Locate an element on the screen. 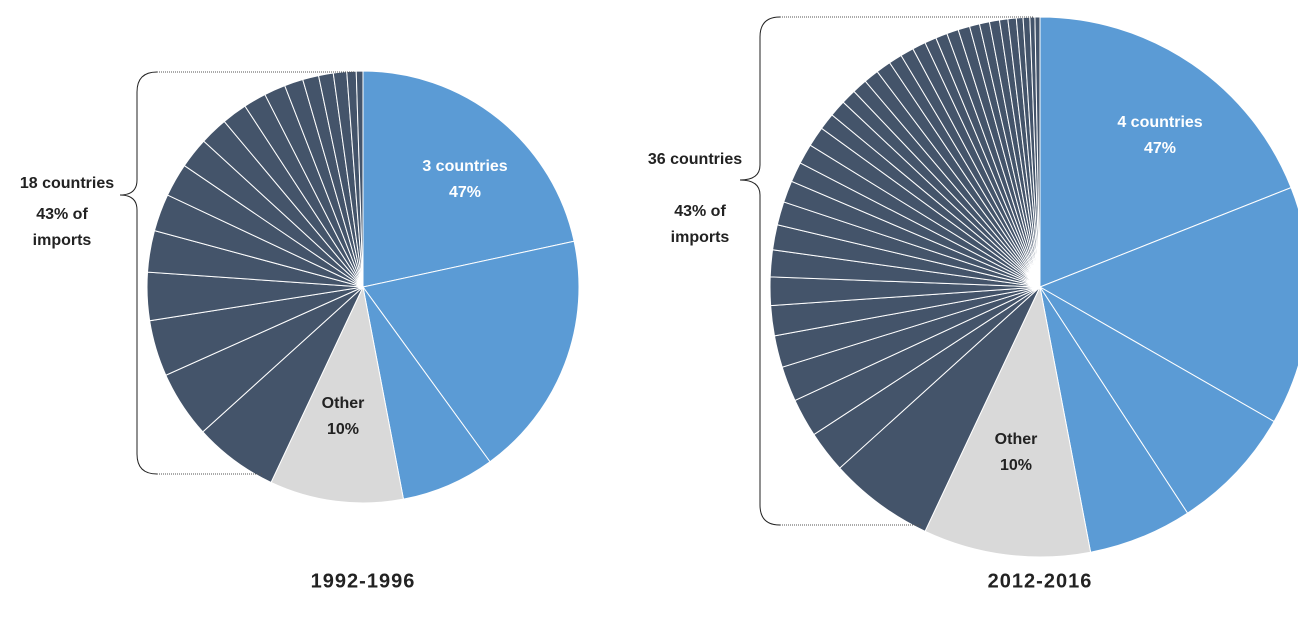  bracket-label: 18 countries is located at coordinates (67, 183).